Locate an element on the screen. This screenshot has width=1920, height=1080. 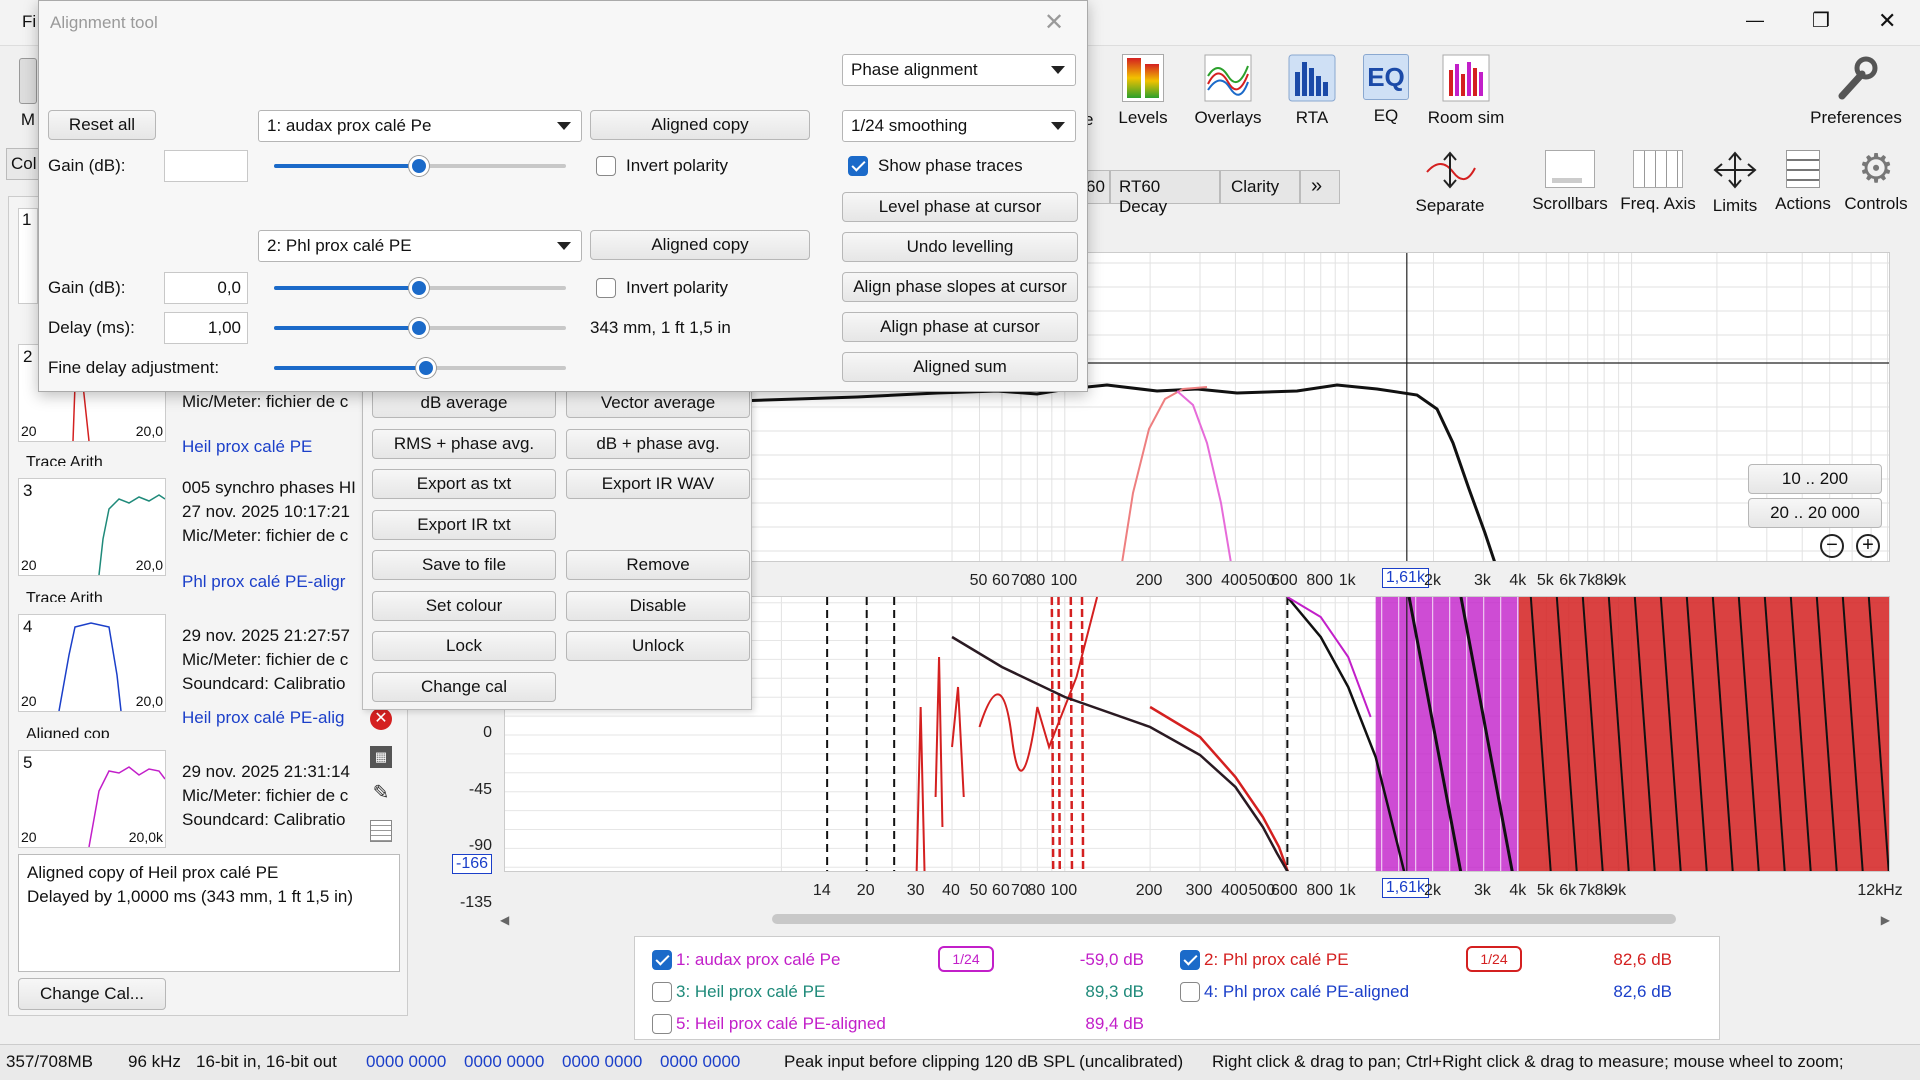
actions-button-change-cal: Change cal is located at coordinates (464, 686).